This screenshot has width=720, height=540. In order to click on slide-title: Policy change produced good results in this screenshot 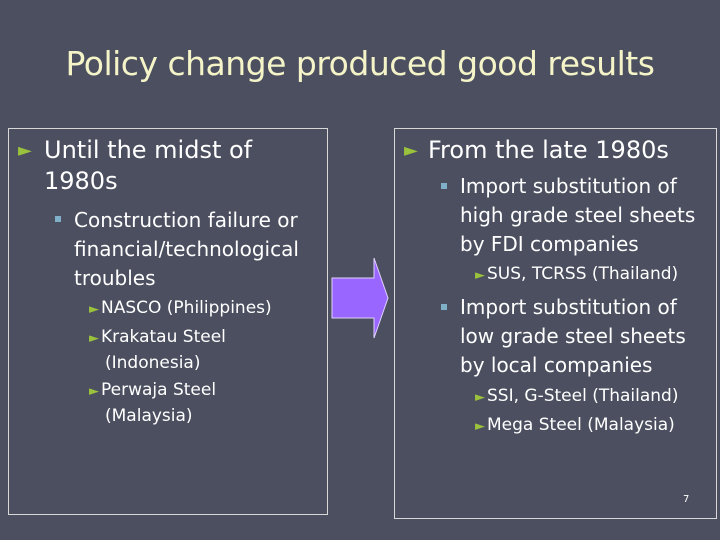, I will do `click(360, 63)`.